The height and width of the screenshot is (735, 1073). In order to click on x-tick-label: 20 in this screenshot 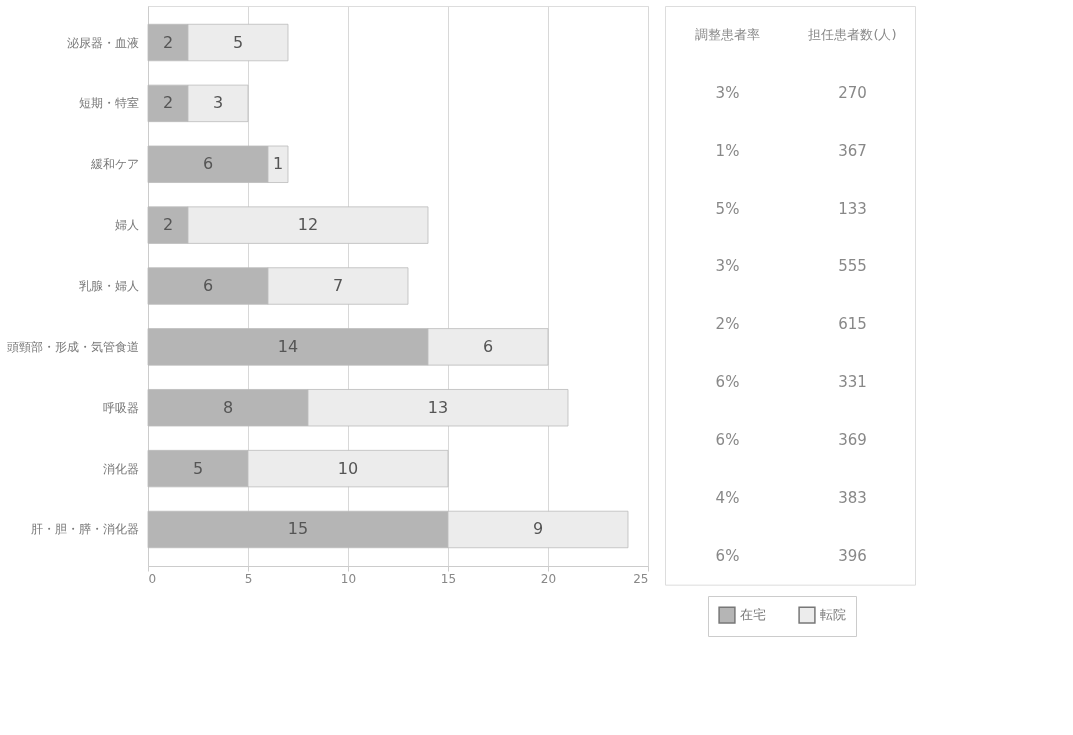, I will do `click(548, 578)`.